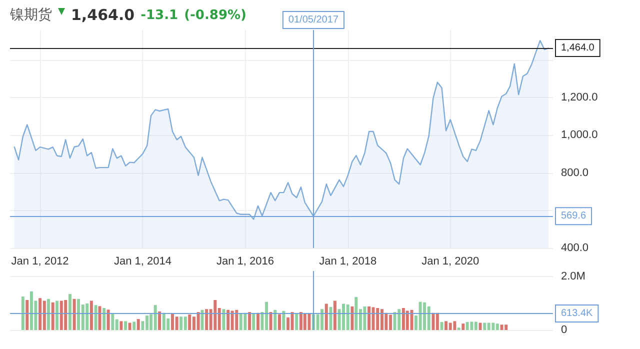  Describe the element at coordinates (579, 98) in the screenshot. I see `y-tick-label: 1,200.0` at that location.